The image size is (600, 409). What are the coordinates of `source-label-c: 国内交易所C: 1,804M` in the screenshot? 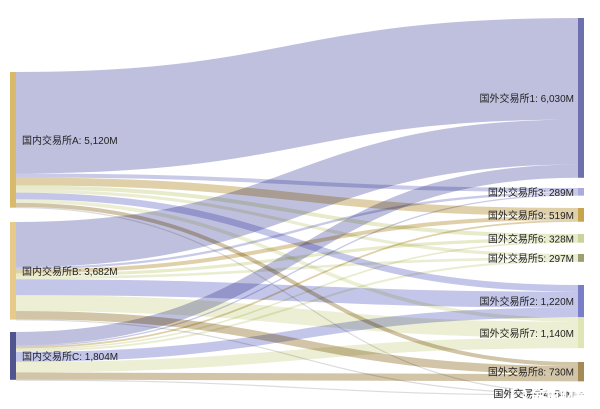 It's located at (70, 356).